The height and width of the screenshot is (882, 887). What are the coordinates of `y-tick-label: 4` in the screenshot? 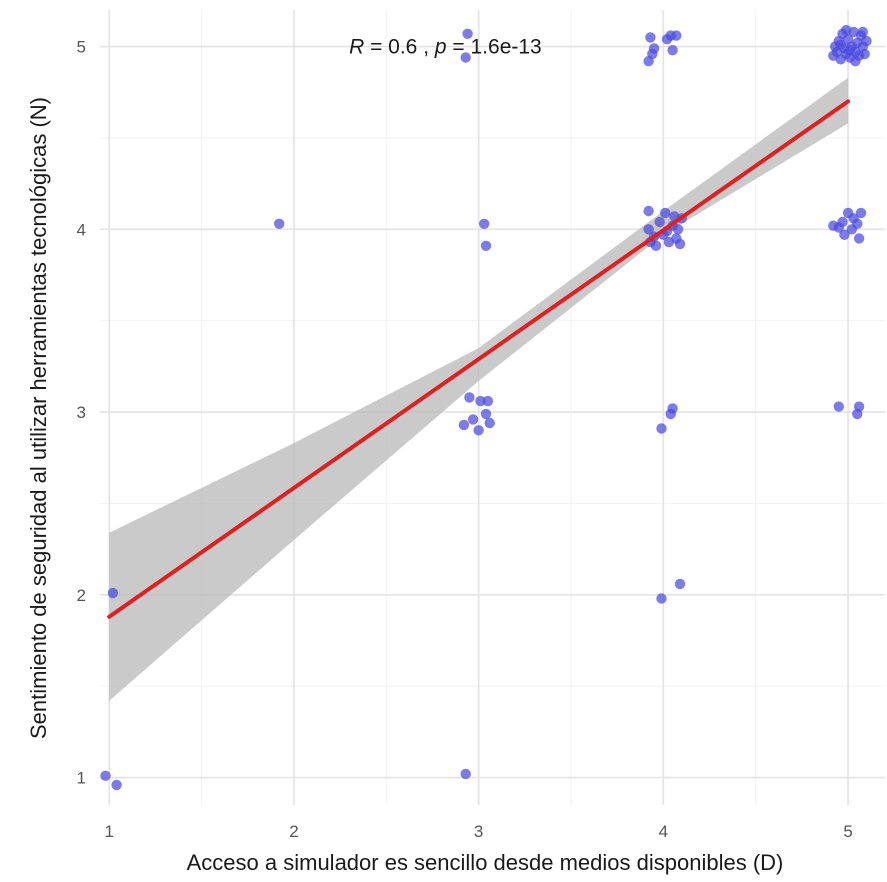 It's located at (81, 229).